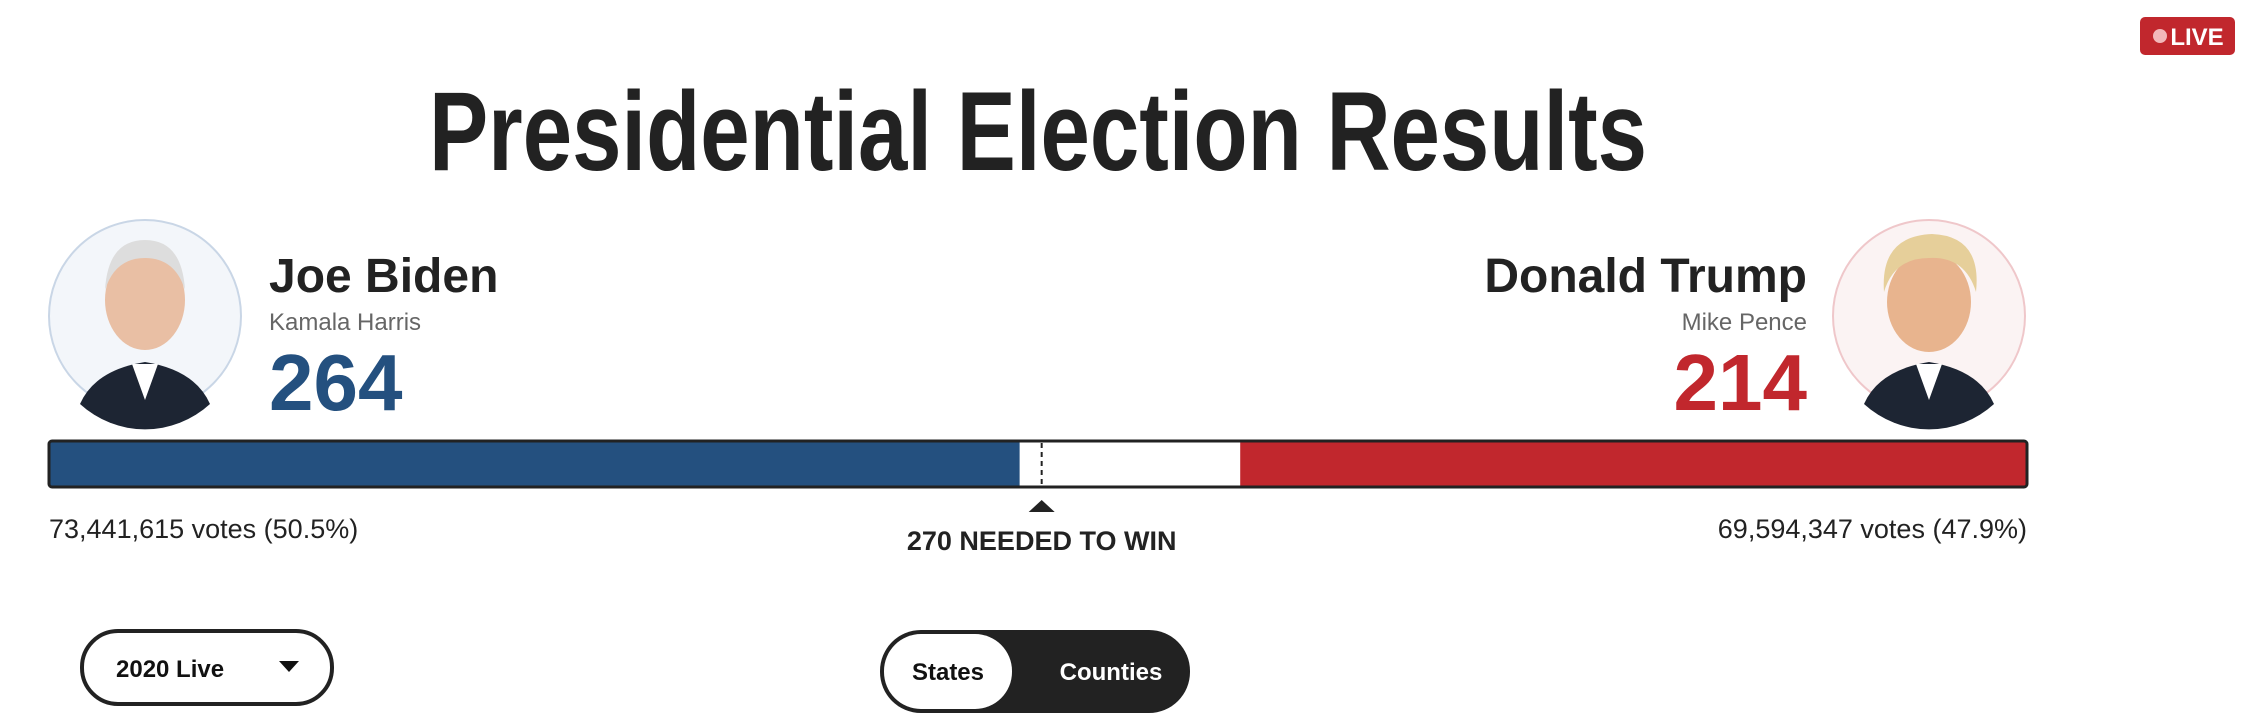 Image resolution: width=2254 pixels, height=726 pixels. I want to click on running-mate: Mike Pence, so click(1744, 322).